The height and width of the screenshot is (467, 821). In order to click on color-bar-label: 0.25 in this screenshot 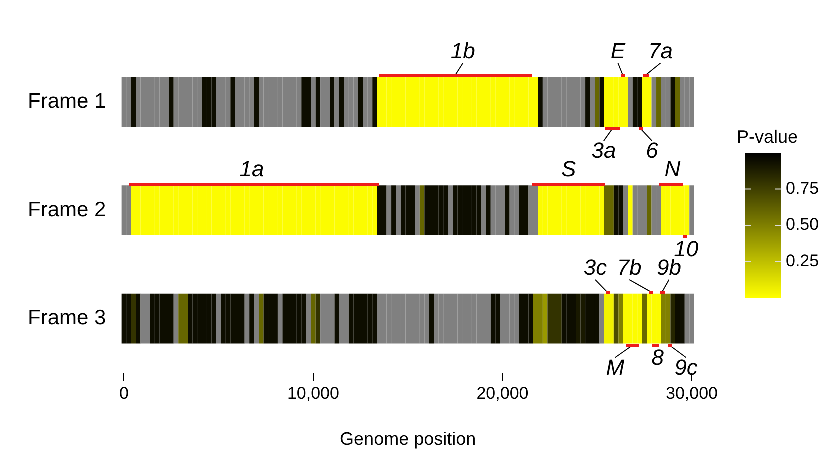, I will do `click(803, 260)`.